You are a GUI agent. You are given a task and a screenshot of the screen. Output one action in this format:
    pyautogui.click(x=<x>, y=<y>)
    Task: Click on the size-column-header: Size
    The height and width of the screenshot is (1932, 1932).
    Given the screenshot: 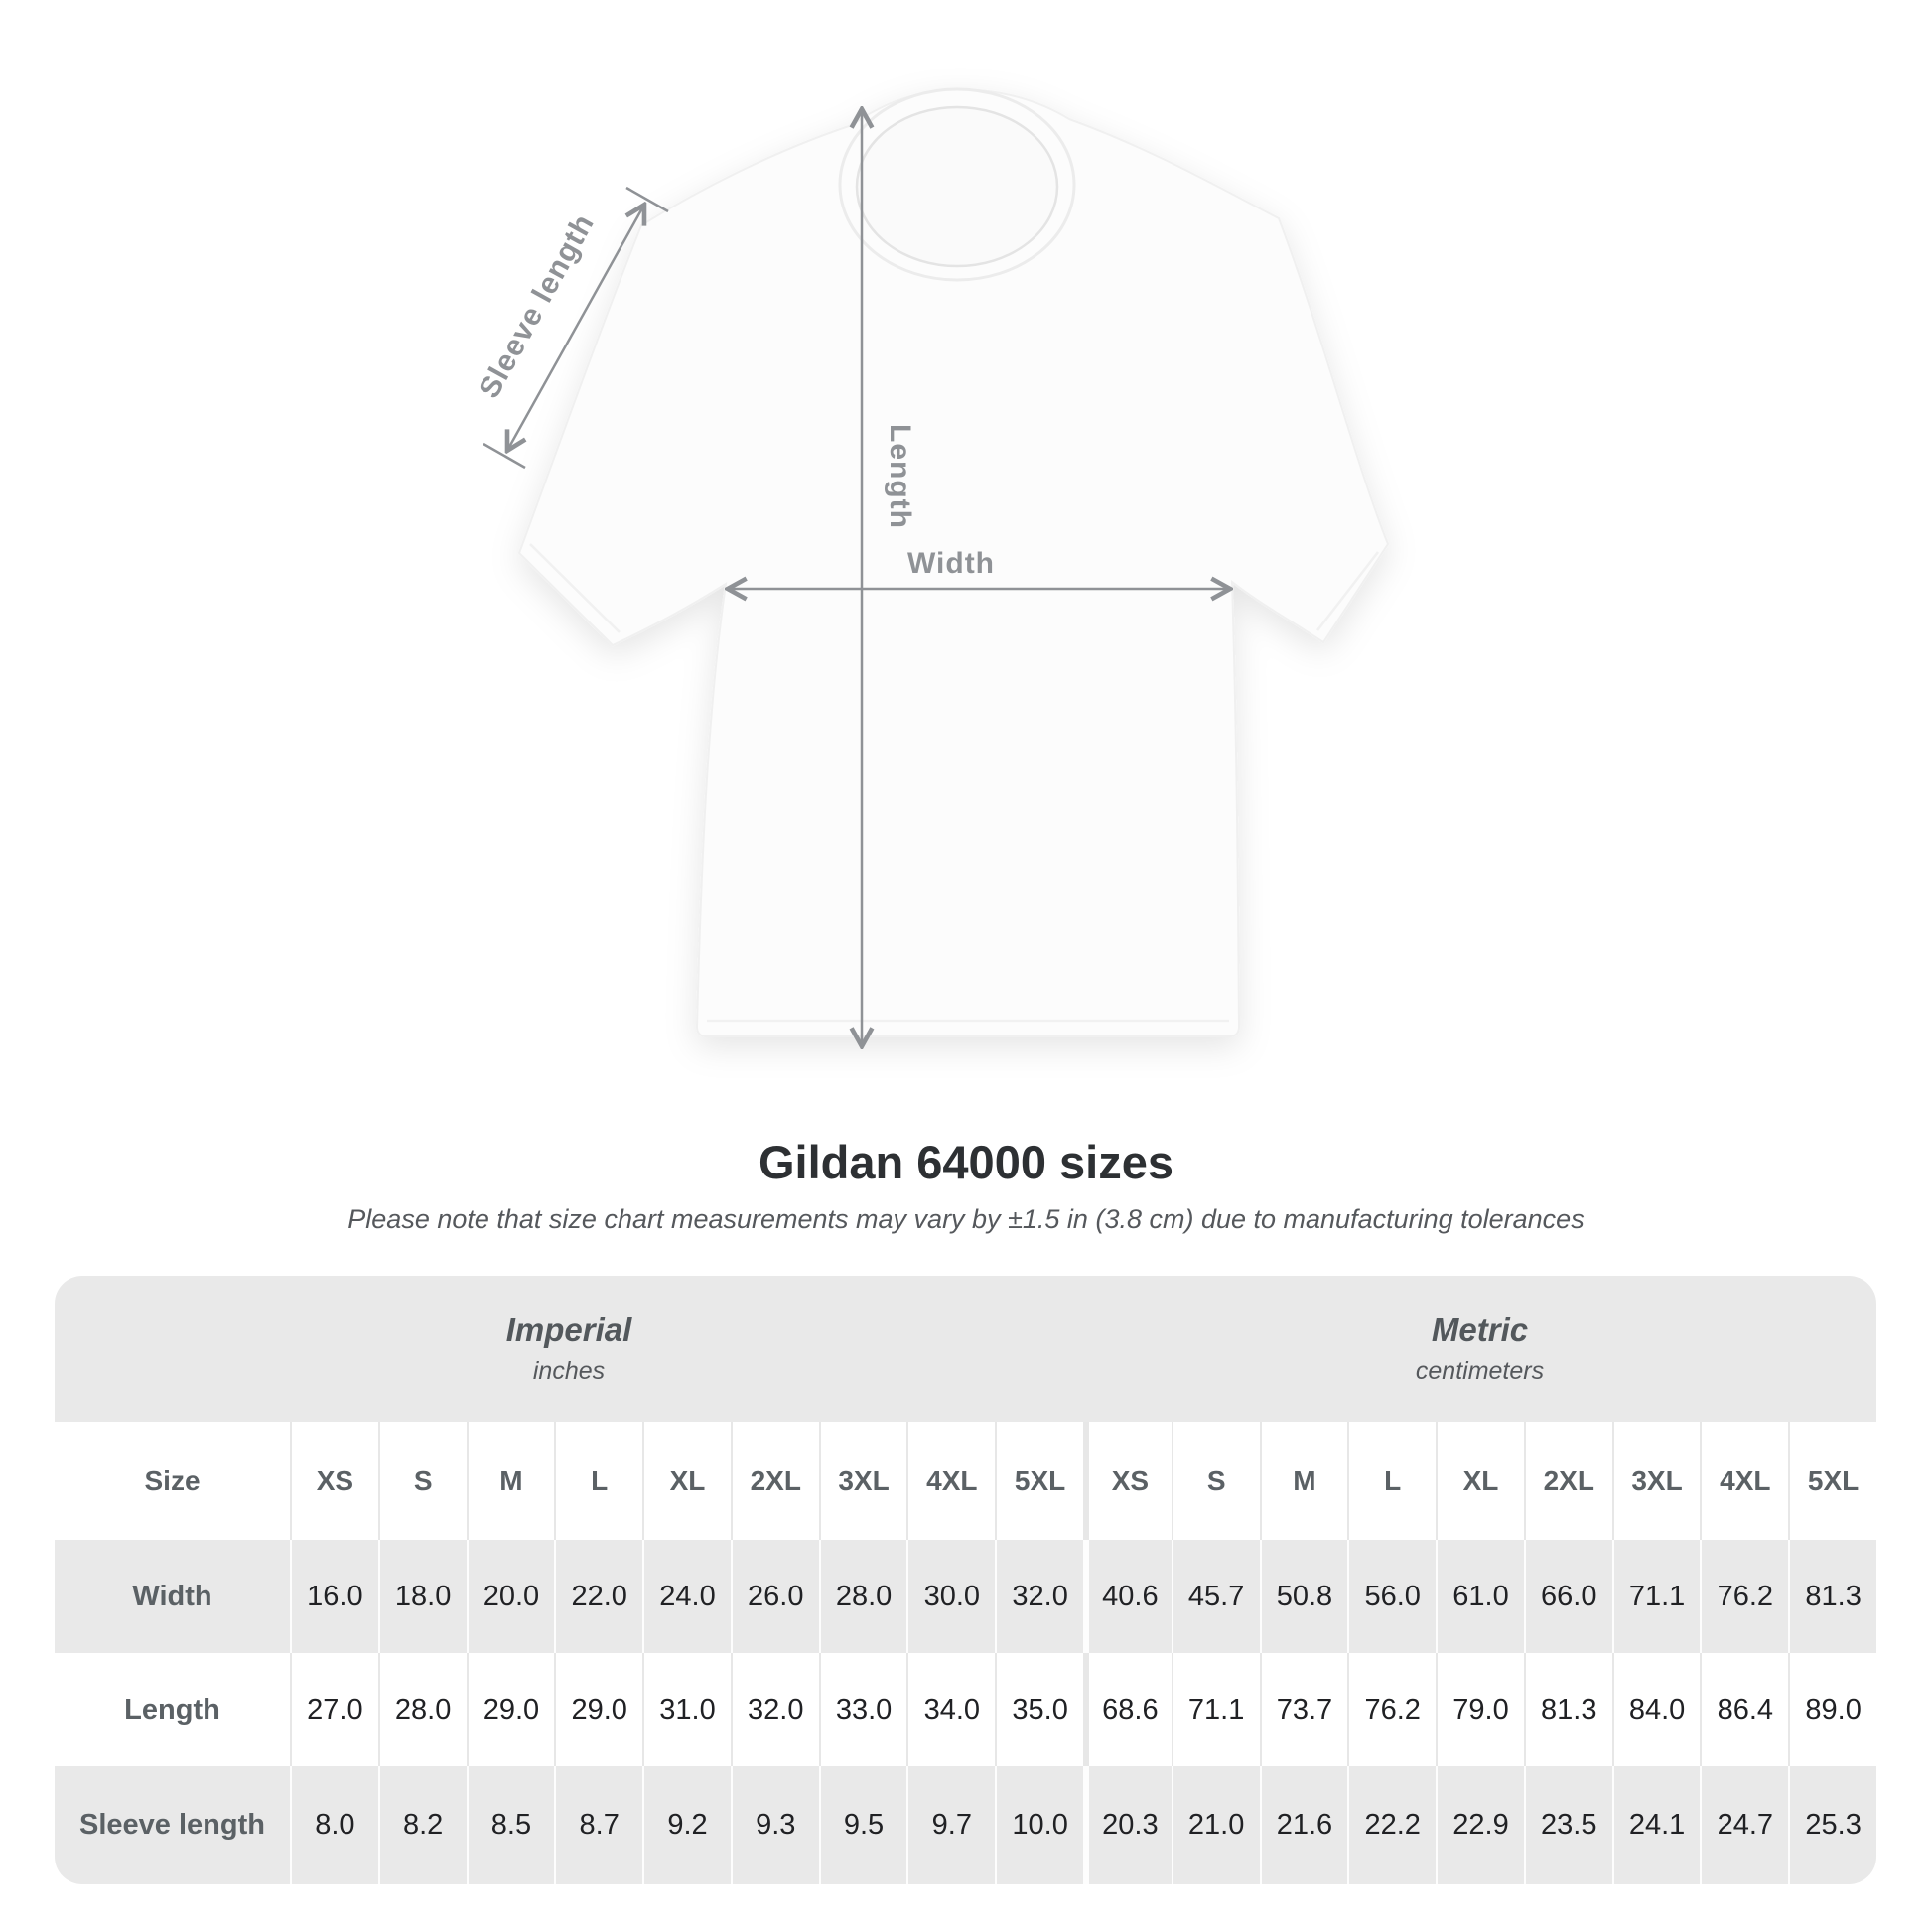 What is the action you would take?
    pyautogui.click(x=172, y=1481)
    